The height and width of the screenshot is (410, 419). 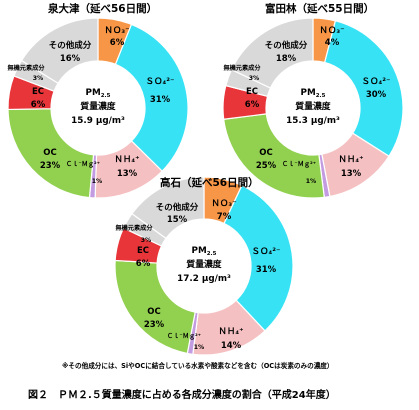 I want to click on slice-value-label: 15%, so click(x=177, y=220).